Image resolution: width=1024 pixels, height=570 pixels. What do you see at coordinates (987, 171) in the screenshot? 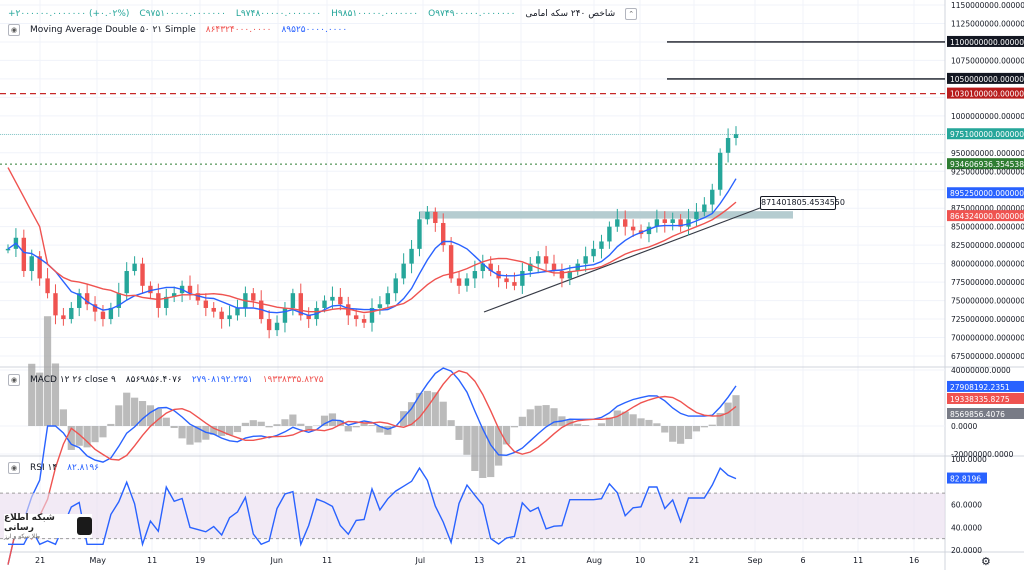
I see `price-axis-label: 925000000.00000000` at bounding box center [987, 171].